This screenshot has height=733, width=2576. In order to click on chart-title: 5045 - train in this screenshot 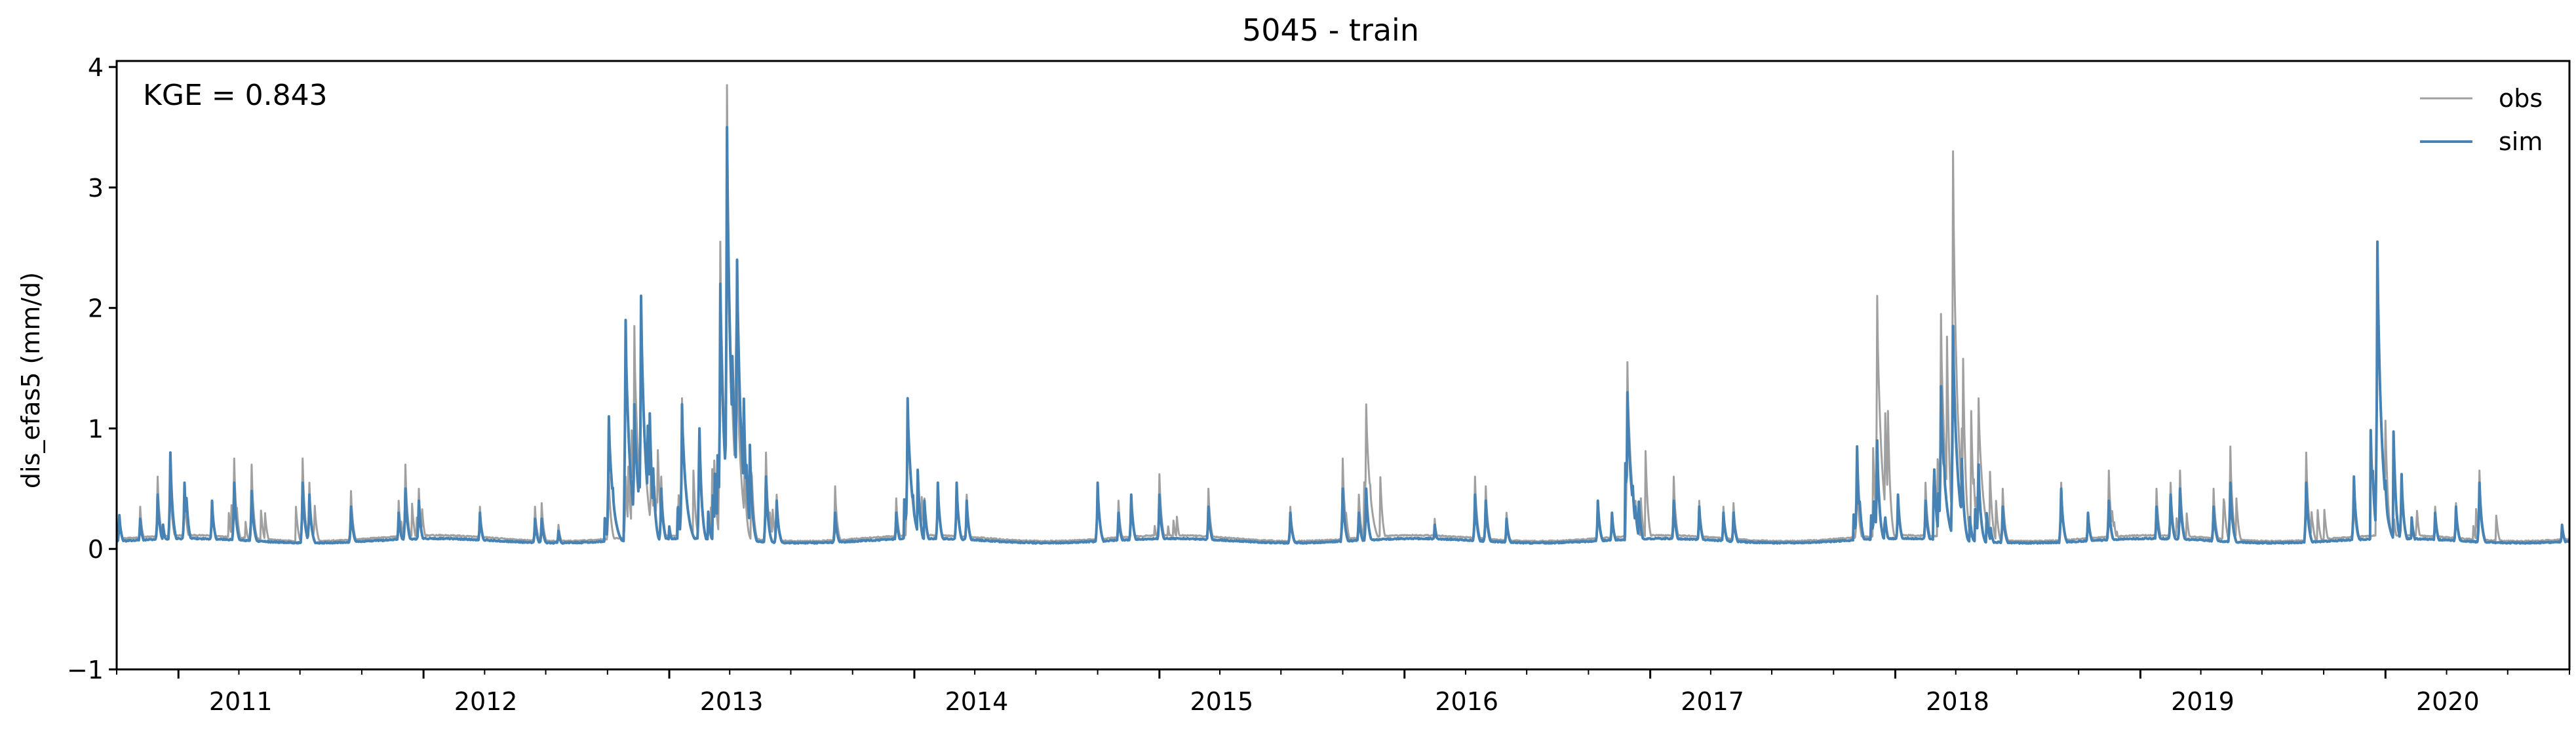, I will do `click(1330, 30)`.